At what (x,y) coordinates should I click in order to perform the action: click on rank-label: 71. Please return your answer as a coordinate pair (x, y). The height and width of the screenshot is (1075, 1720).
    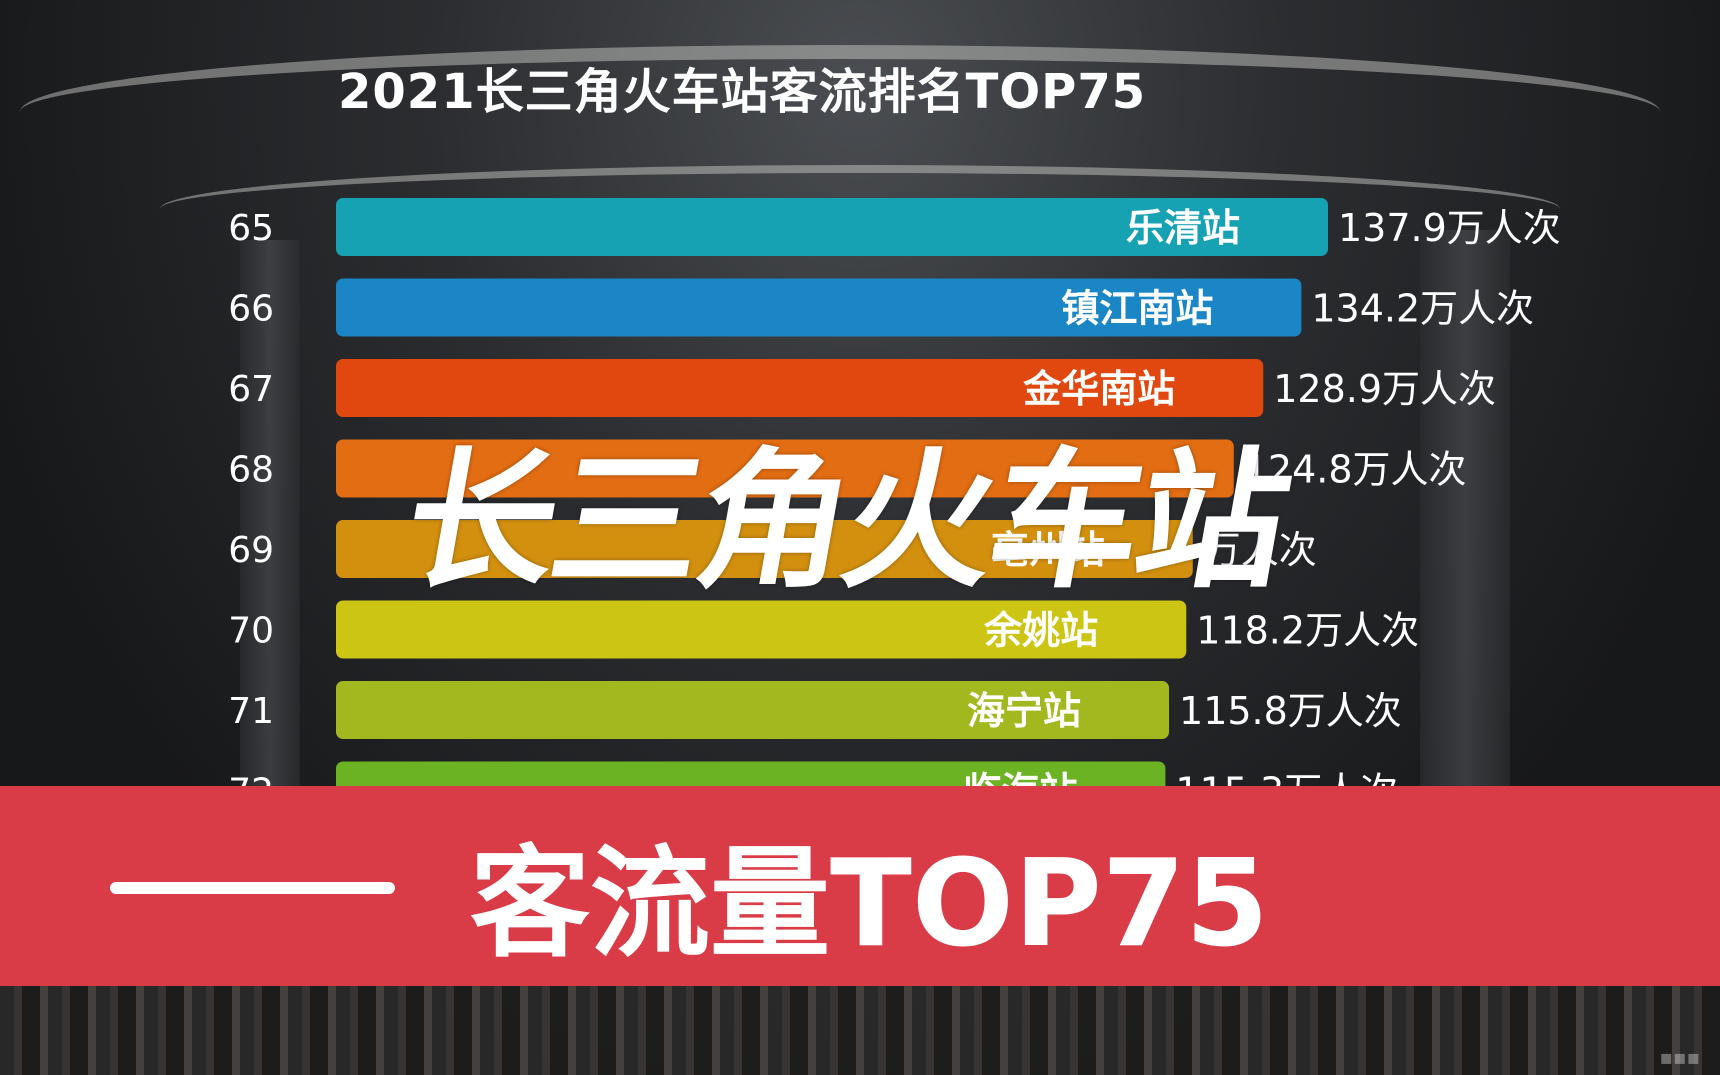
    Looking at the image, I should click on (251, 711).